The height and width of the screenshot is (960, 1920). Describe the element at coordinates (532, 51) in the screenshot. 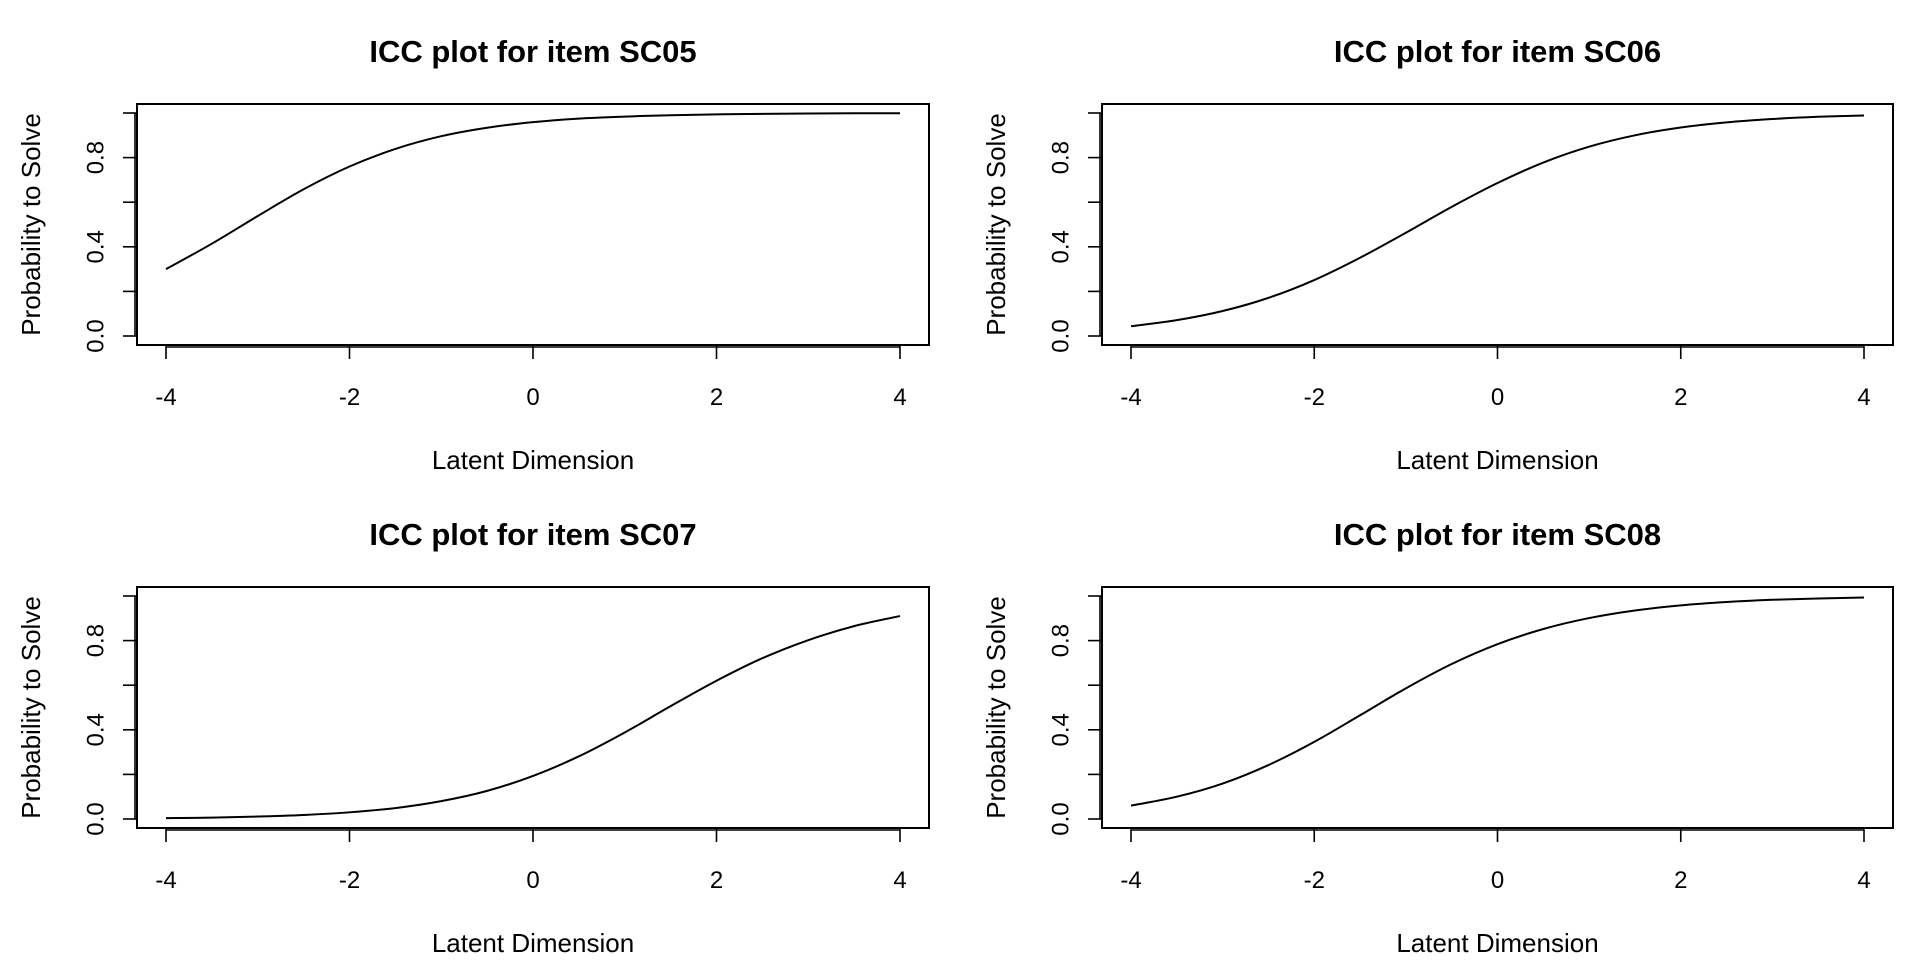

I see `panel-title: ICC plot for item SC05` at that location.